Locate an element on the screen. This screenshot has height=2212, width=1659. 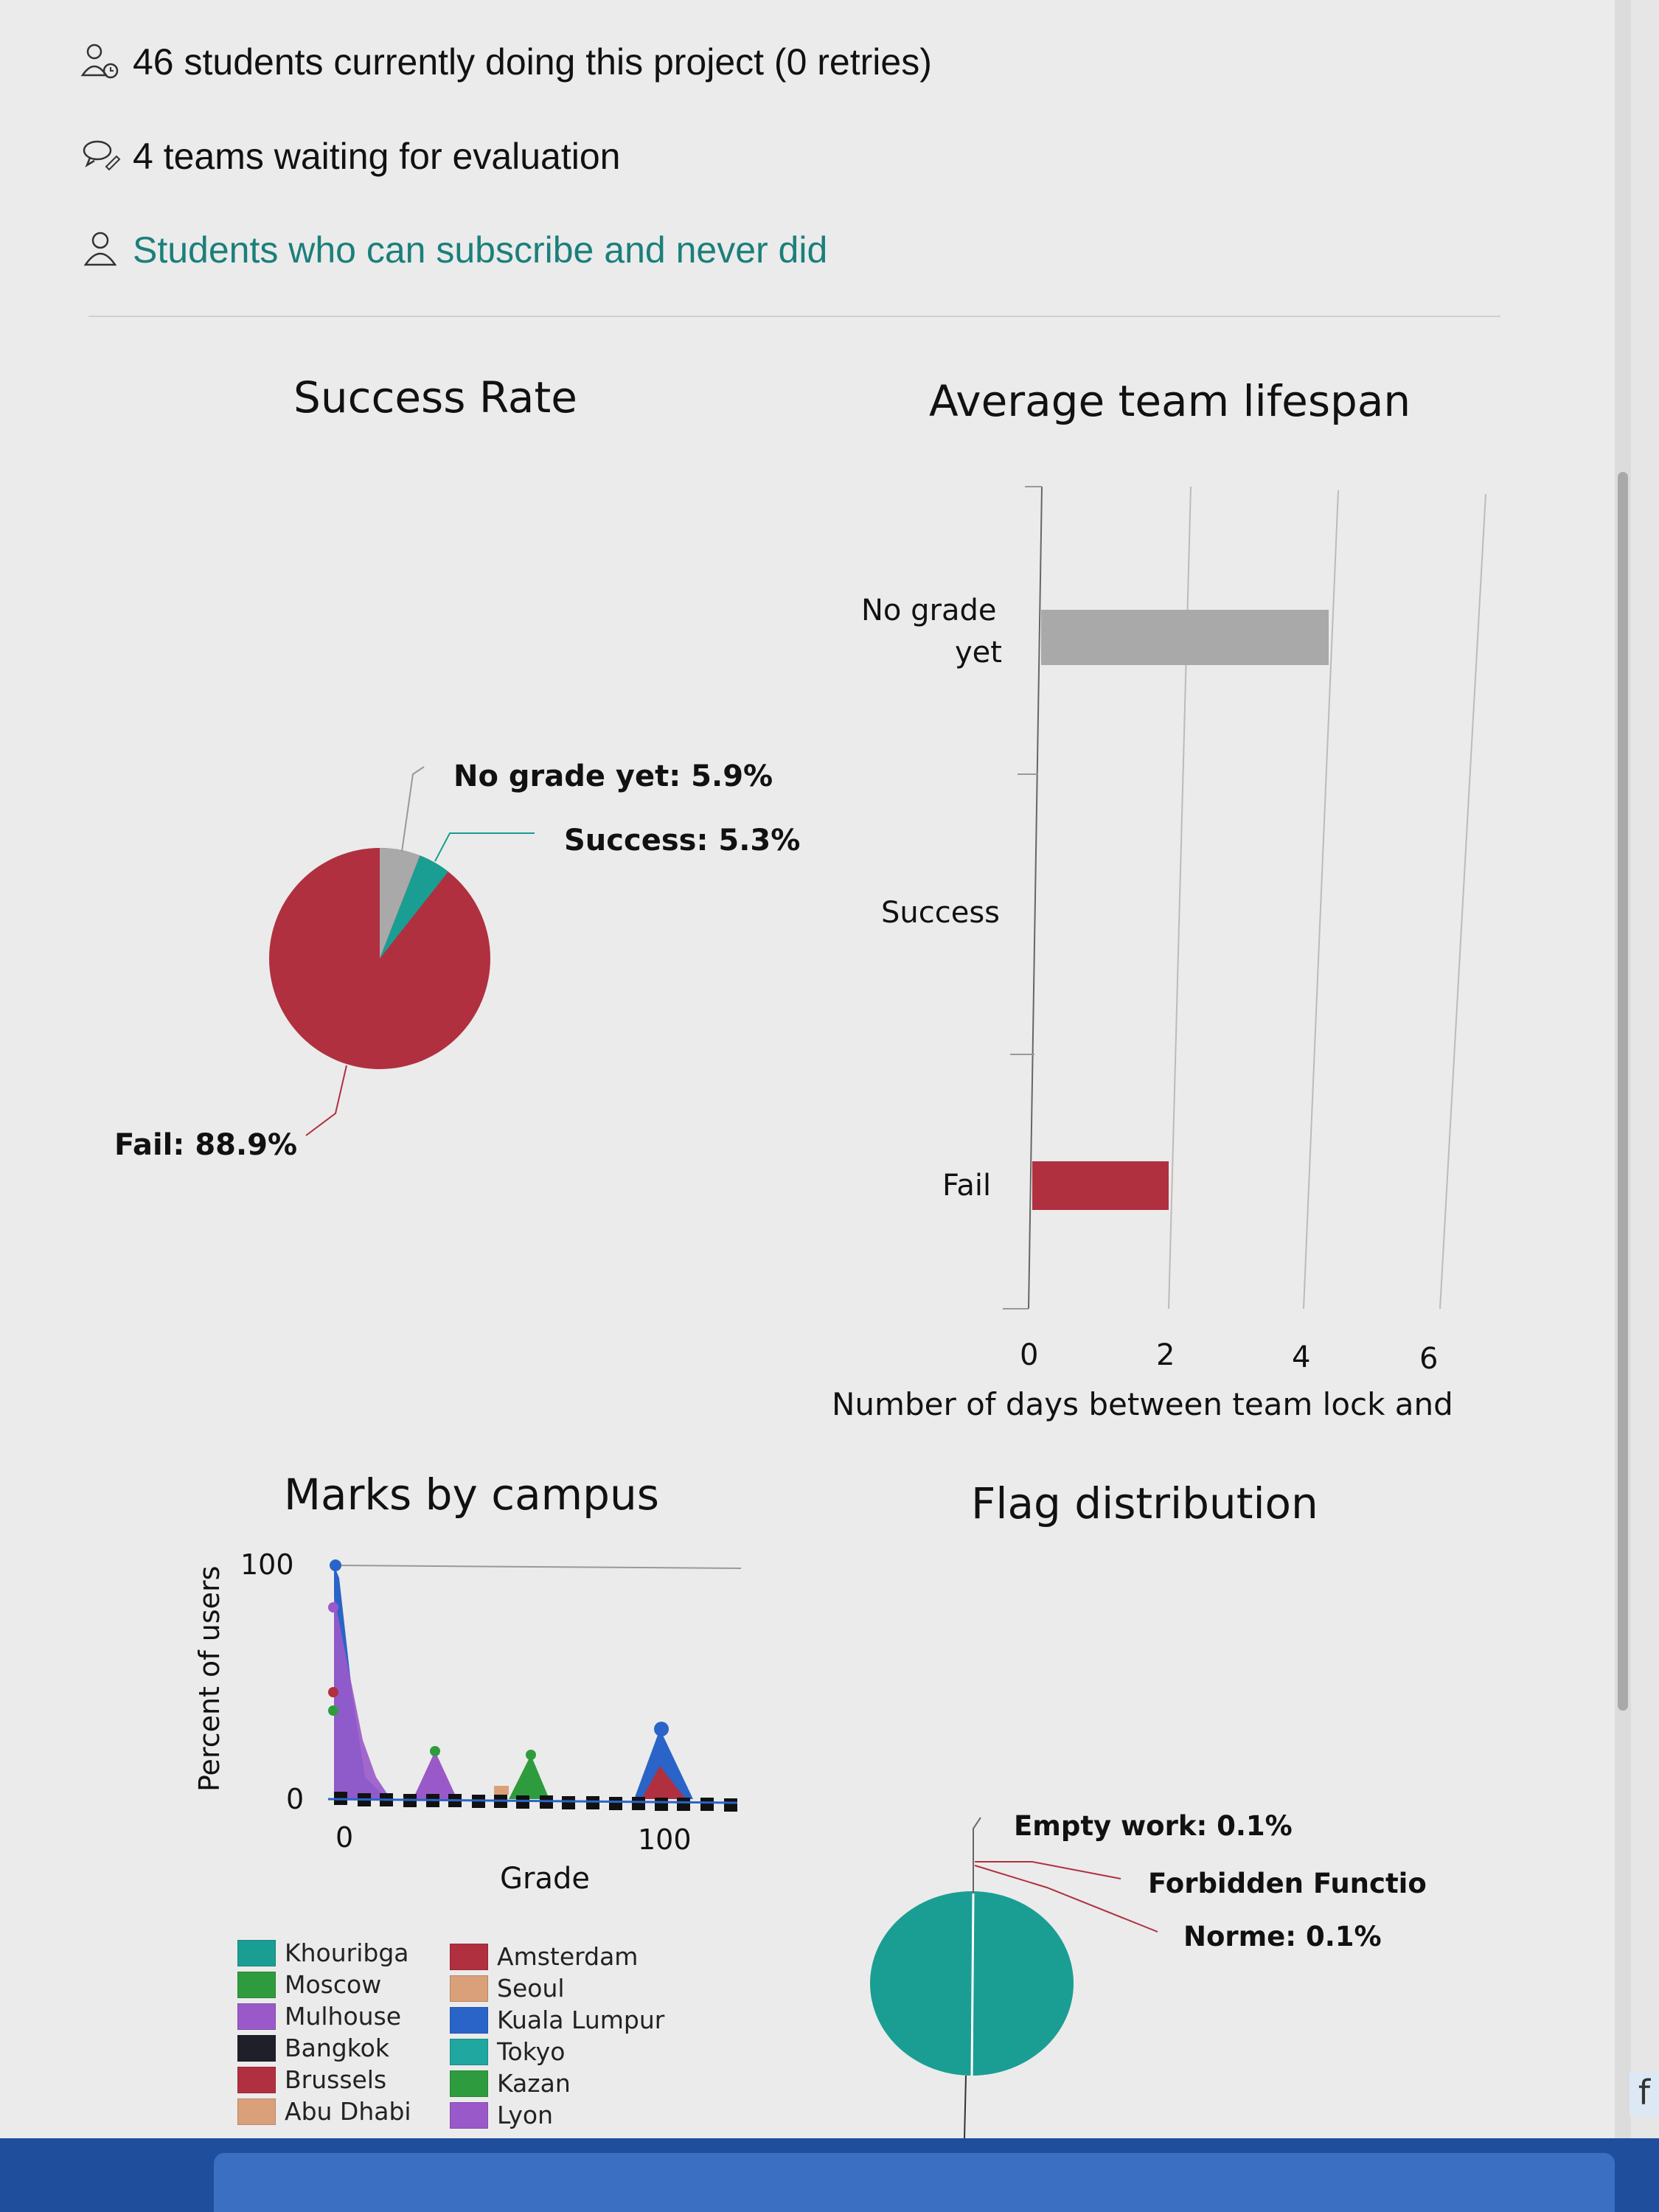
teams-waiting-text: 4 teams waiting for evaluation is located at coordinates (377, 156).